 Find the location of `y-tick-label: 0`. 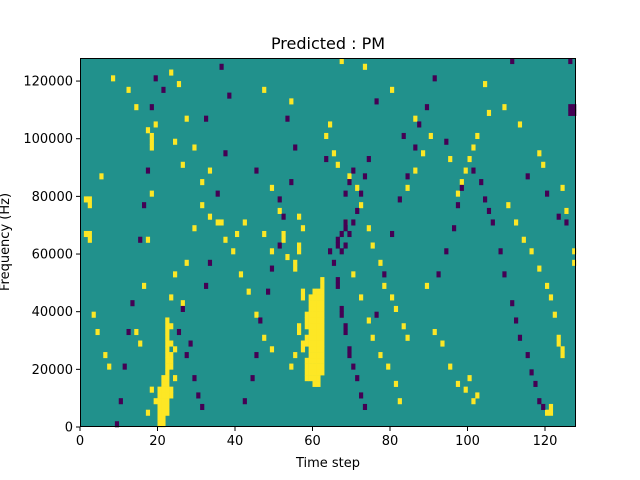

y-tick-label: 0 is located at coordinates (69, 428).